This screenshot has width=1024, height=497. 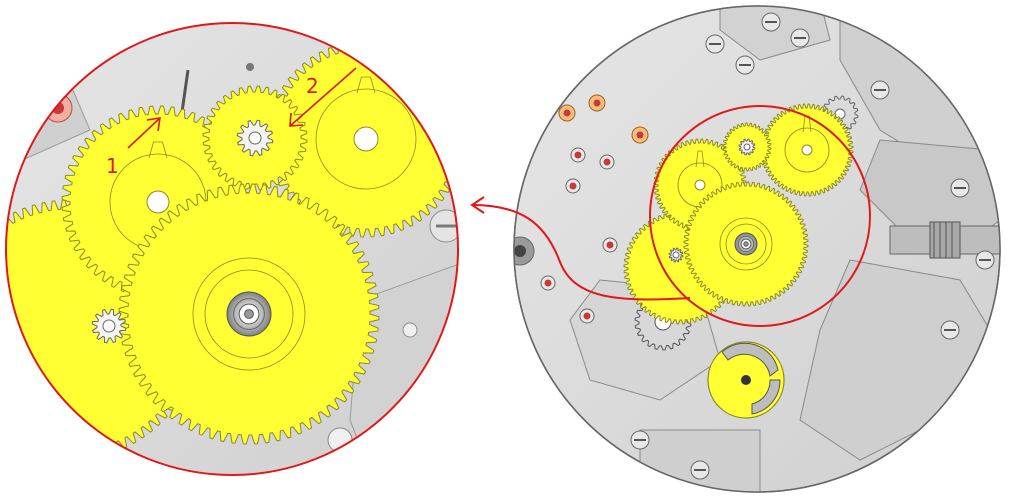 I want to click on zoom-pinion-upper, so click(x=255, y=138).